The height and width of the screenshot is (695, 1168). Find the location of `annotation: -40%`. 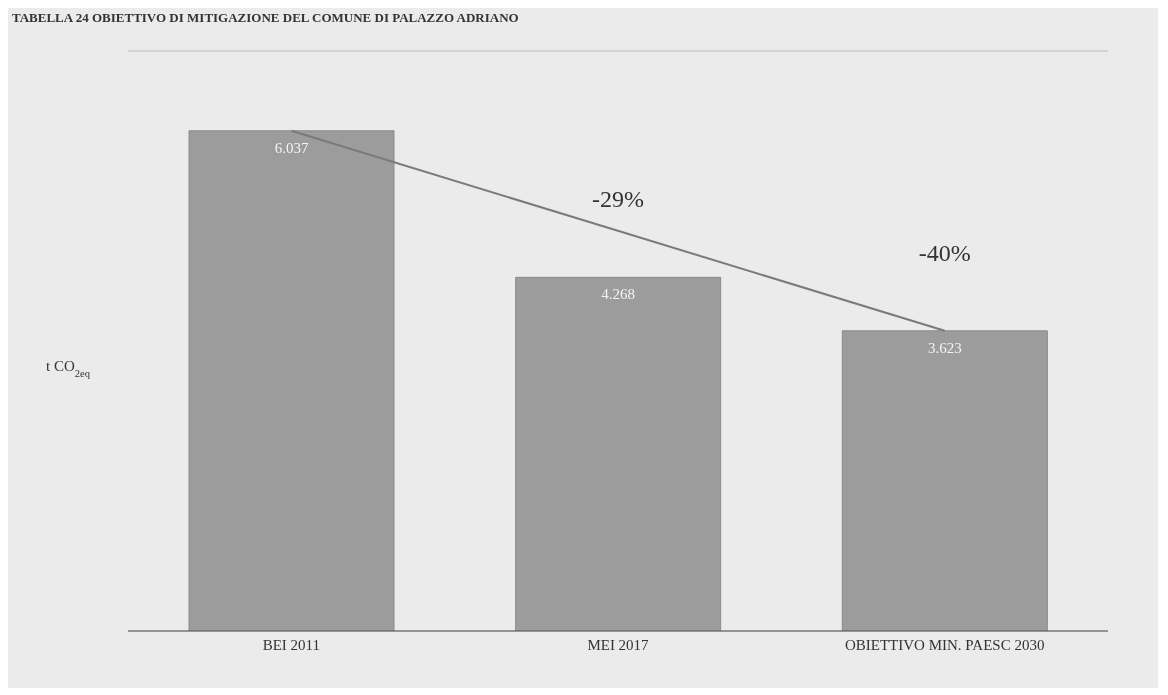

annotation: -40% is located at coordinates (944, 252).